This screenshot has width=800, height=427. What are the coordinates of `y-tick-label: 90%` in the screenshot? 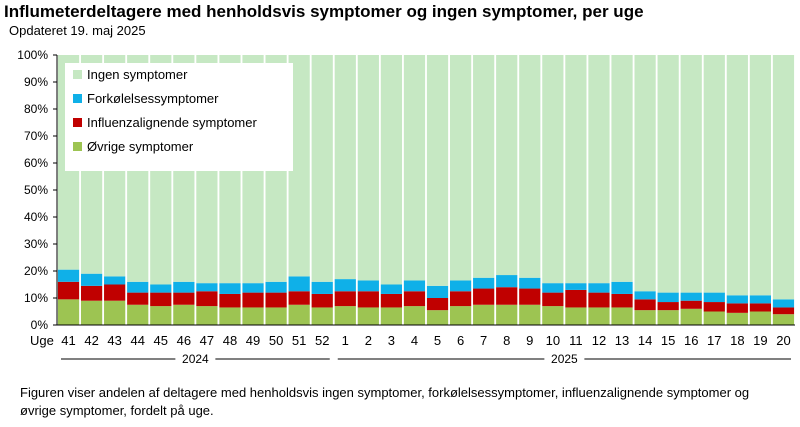 It's located at (36, 82).